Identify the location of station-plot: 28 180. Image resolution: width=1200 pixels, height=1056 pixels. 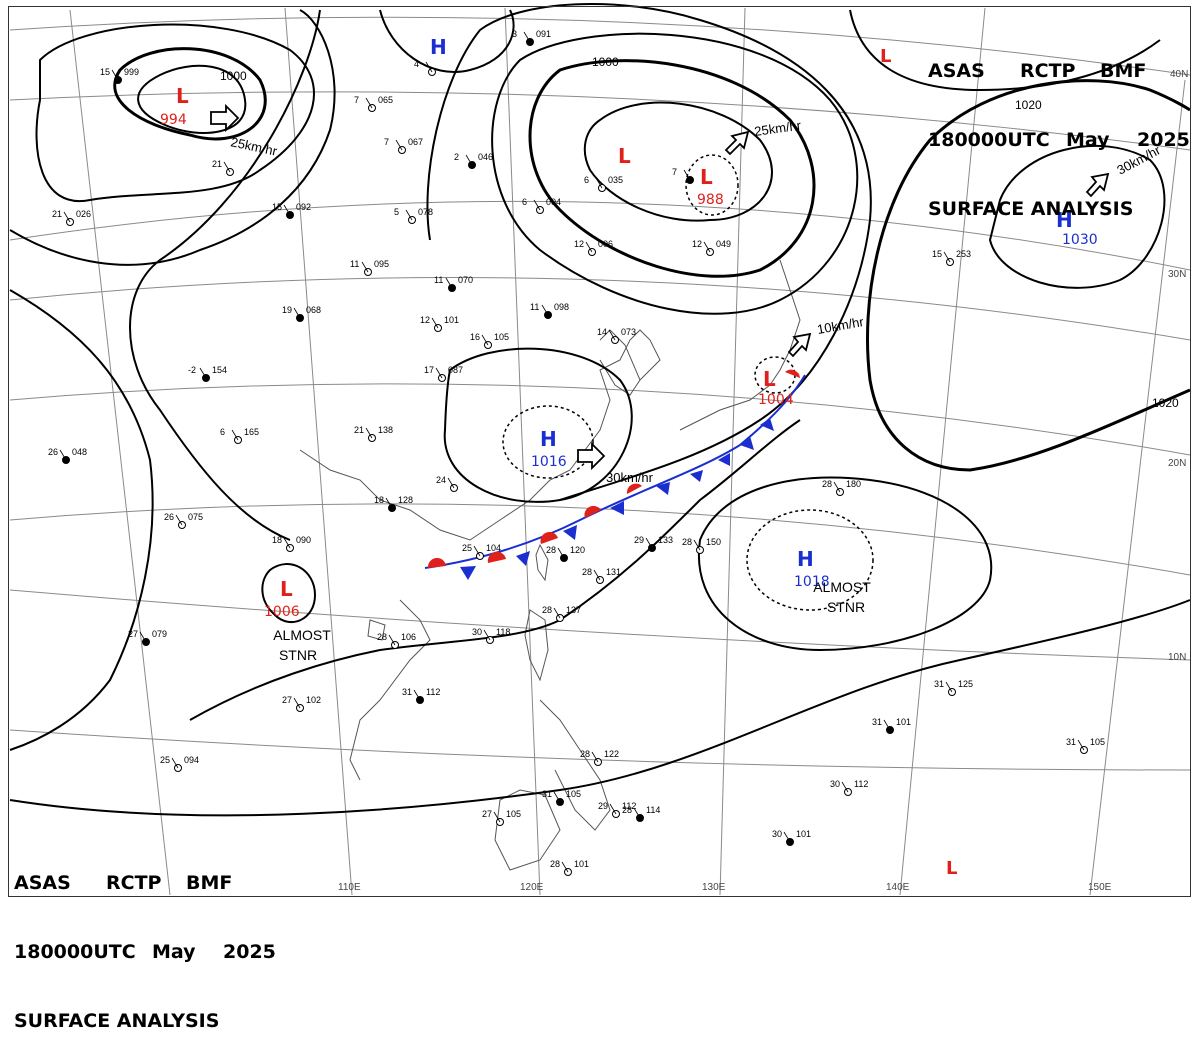
(841, 487).